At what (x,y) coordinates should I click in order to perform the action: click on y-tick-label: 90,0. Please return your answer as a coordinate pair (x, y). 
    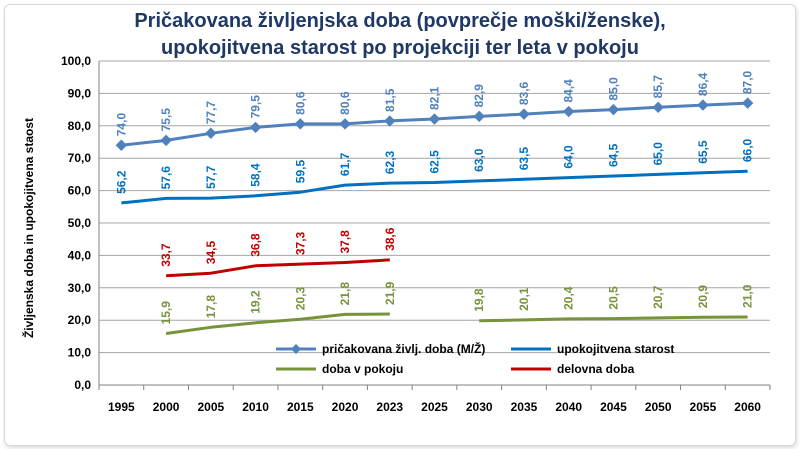
    Looking at the image, I should click on (80, 93).